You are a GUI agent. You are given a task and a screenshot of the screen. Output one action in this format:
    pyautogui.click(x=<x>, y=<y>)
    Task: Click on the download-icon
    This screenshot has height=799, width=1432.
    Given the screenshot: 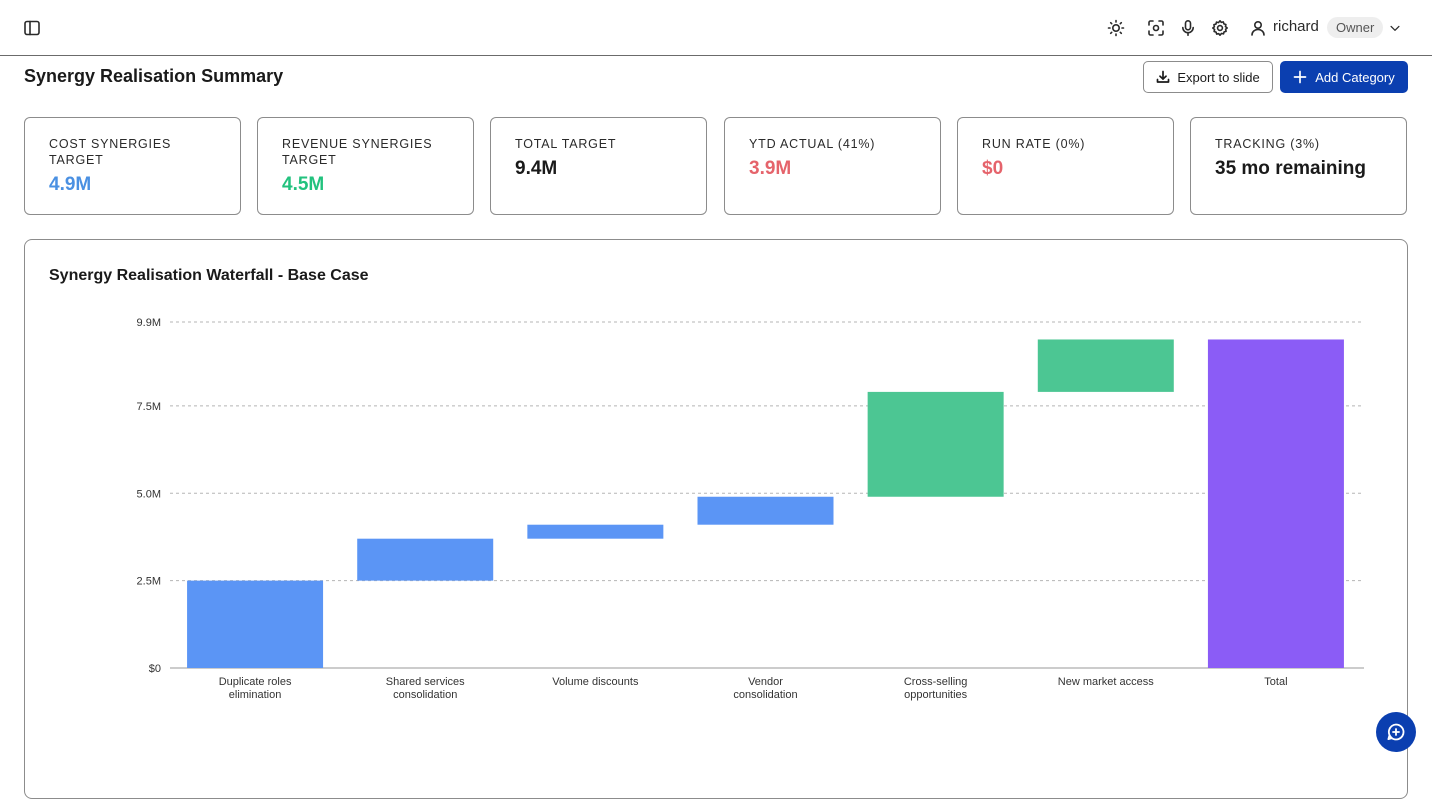 What is the action you would take?
    pyautogui.click(x=1163, y=76)
    